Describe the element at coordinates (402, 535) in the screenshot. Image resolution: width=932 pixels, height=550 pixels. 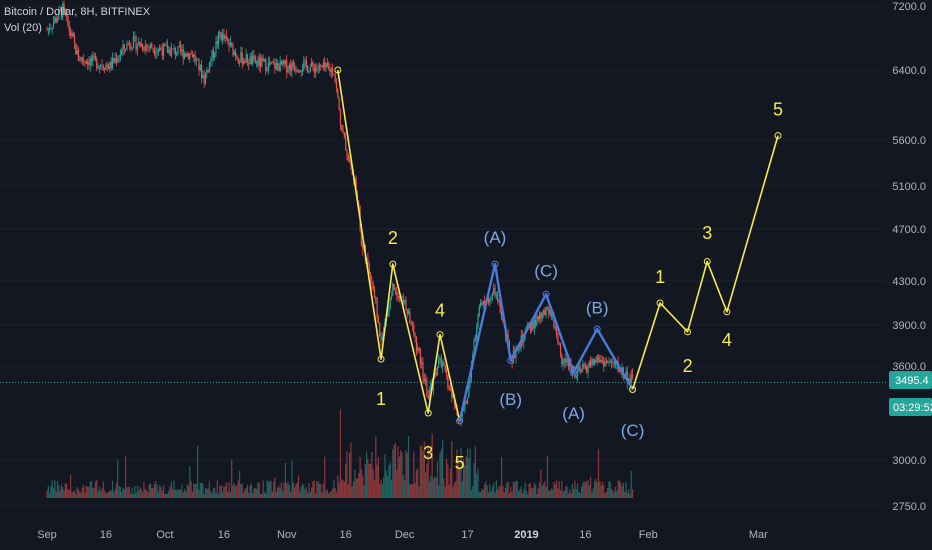
I see `time-axis: Sep 16 Oct 16 Nov 16 Dec 17 2019 16 Feb Mar` at that location.